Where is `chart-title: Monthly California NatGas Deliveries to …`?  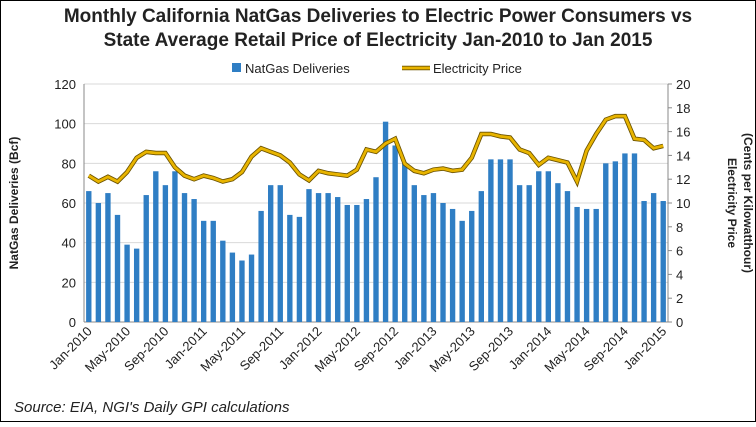 chart-title: Monthly California NatGas Deliveries to … is located at coordinates (378, 16).